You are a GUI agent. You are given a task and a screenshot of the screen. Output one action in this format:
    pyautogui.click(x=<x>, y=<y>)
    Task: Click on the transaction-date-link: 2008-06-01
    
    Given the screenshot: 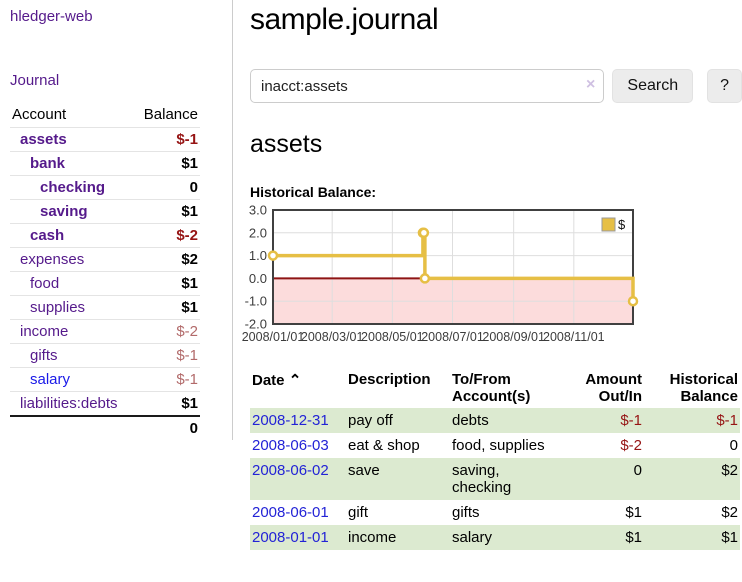 What is the action you would take?
    pyautogui.click(x=290, y=512)
    